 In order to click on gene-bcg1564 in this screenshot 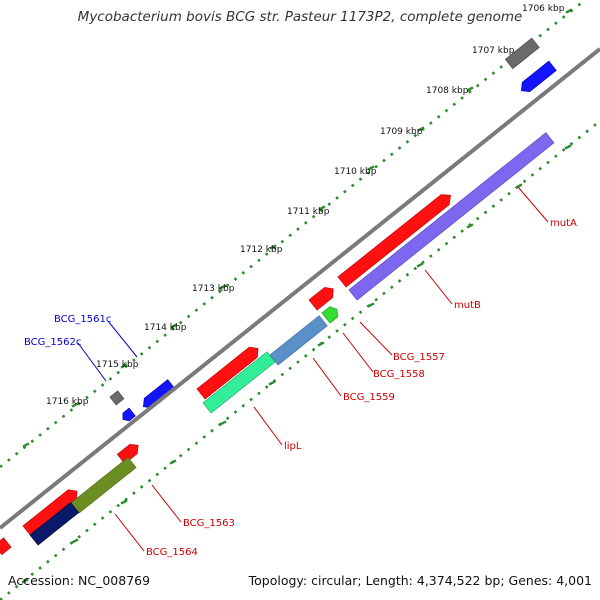, I will do `click(54, 524)`.